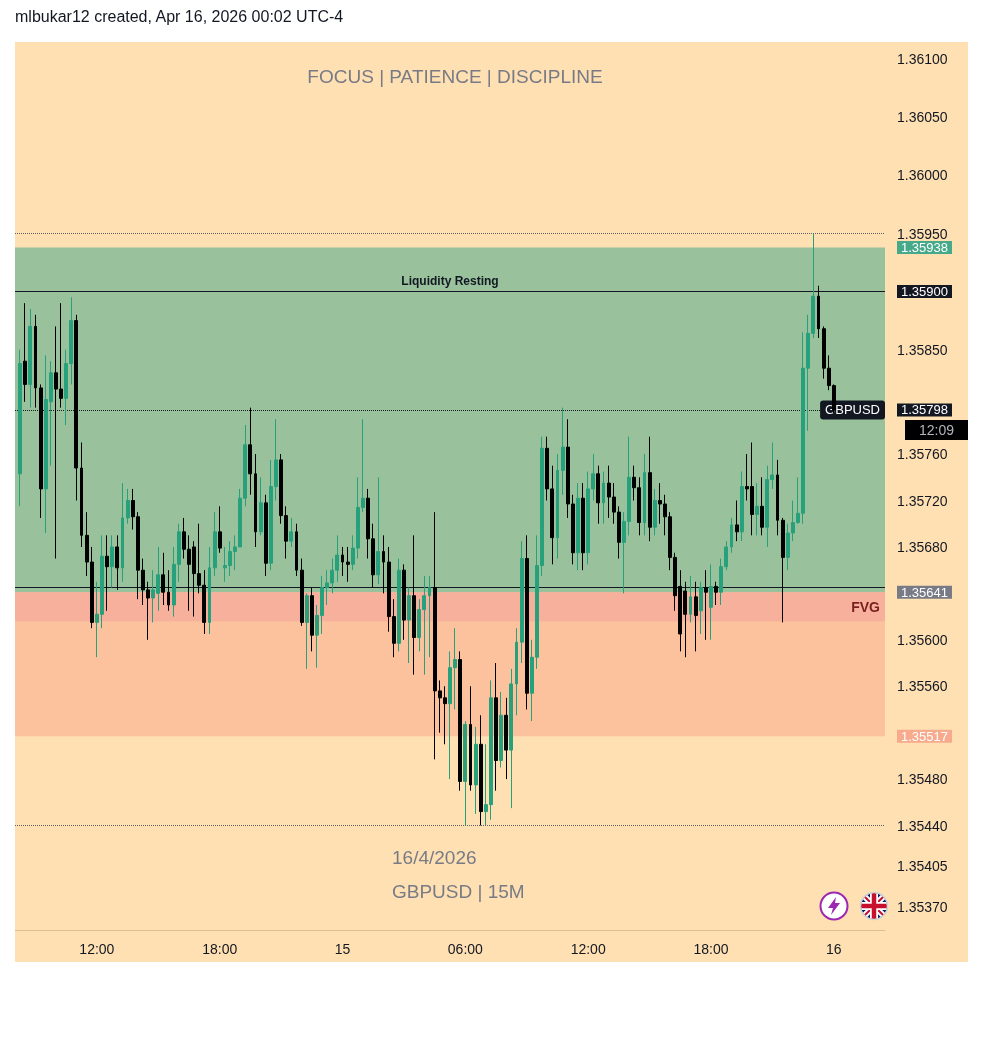 This screenshot has width=984, height=1054. What do you see at coordinates (922, 175) in the screenshot?
I see `y-tick-label: 1.36000` at bounding box center [922, 175].